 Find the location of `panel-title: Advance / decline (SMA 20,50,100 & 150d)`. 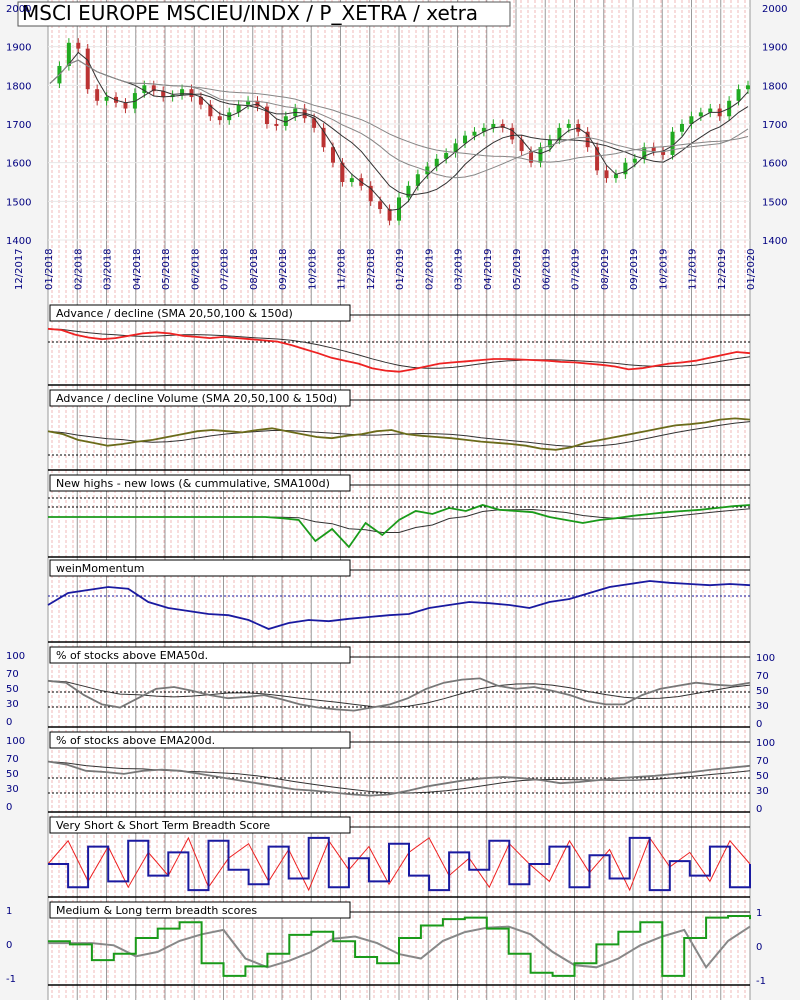

panel-title: Advance / decline (SMA 20,50,100 & 150d) is located at coordinates (174, 313).